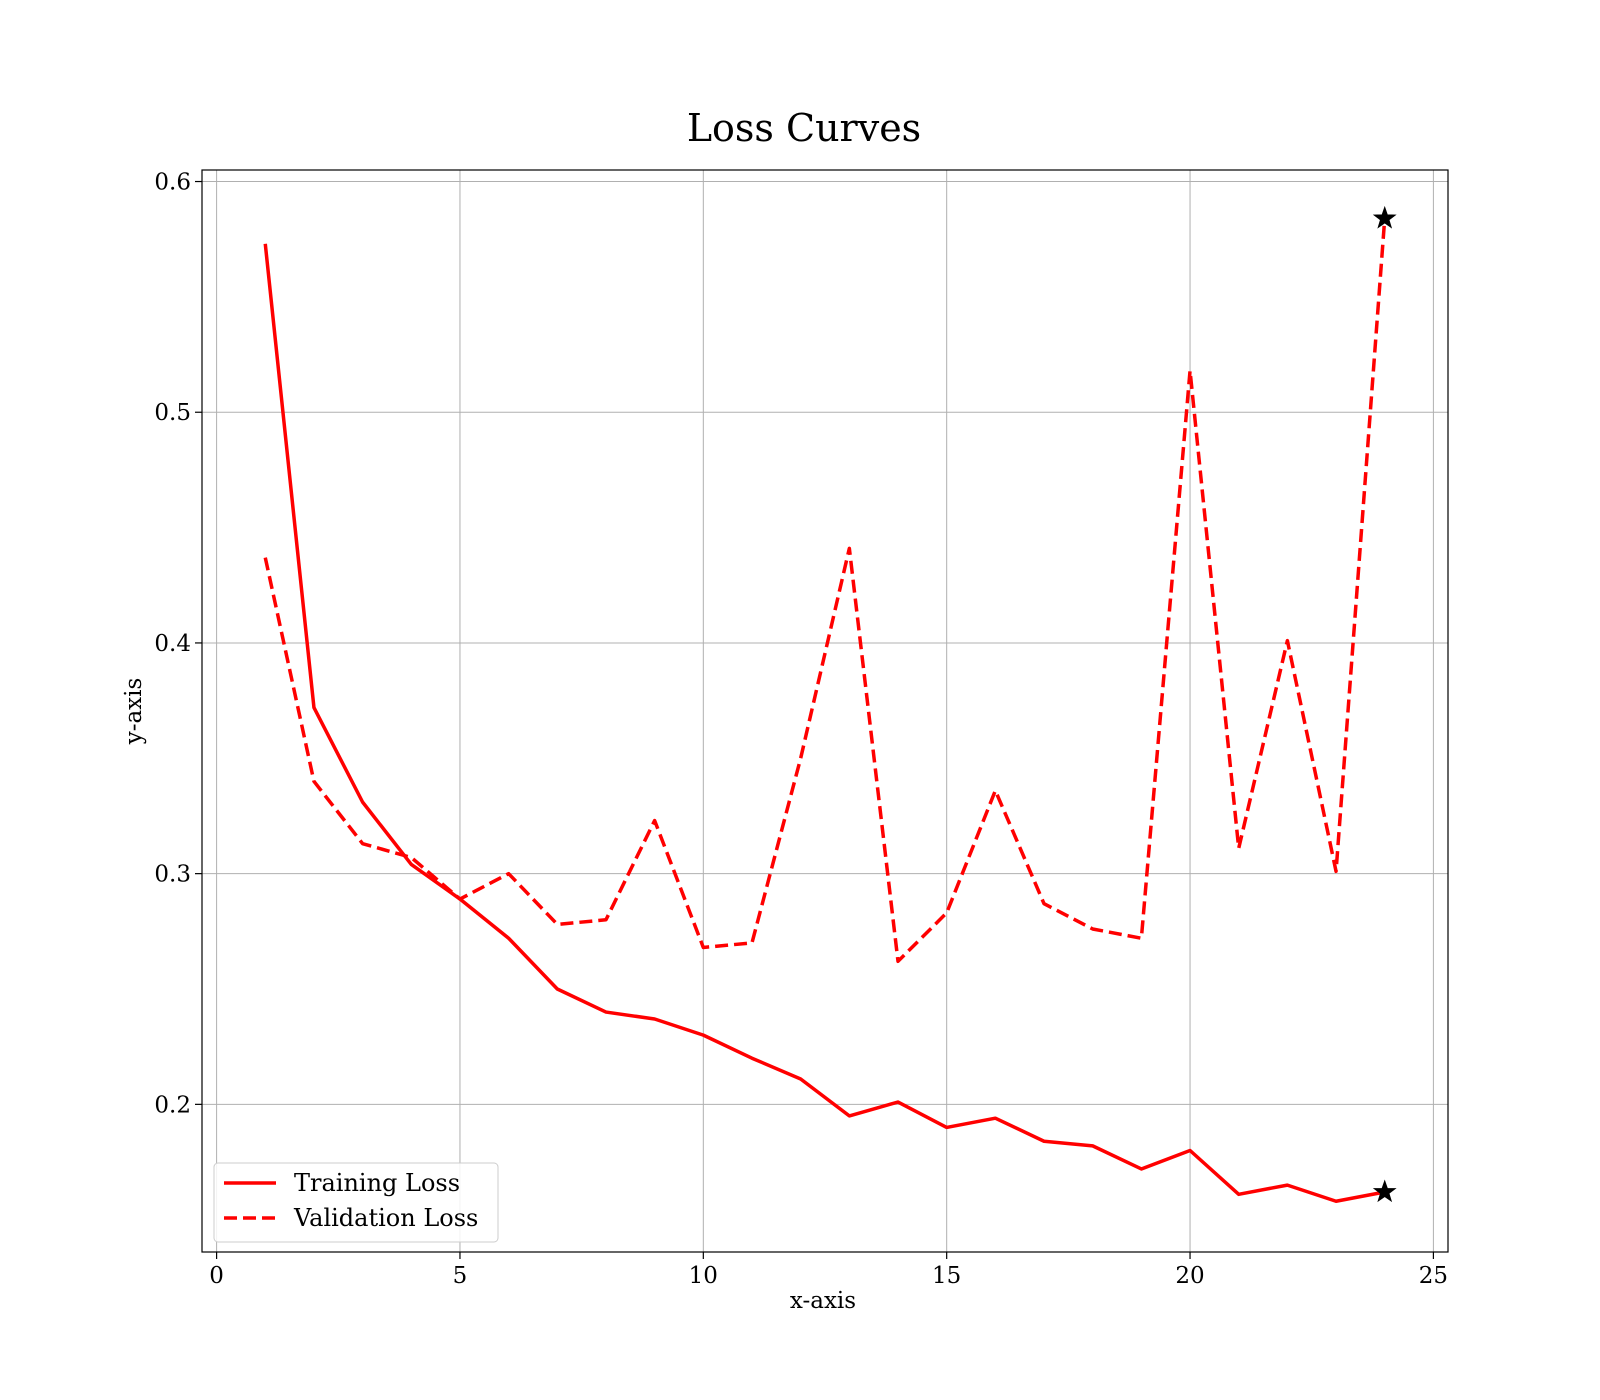  I want to click on x-tick-label: 5, so click(460, 1276).